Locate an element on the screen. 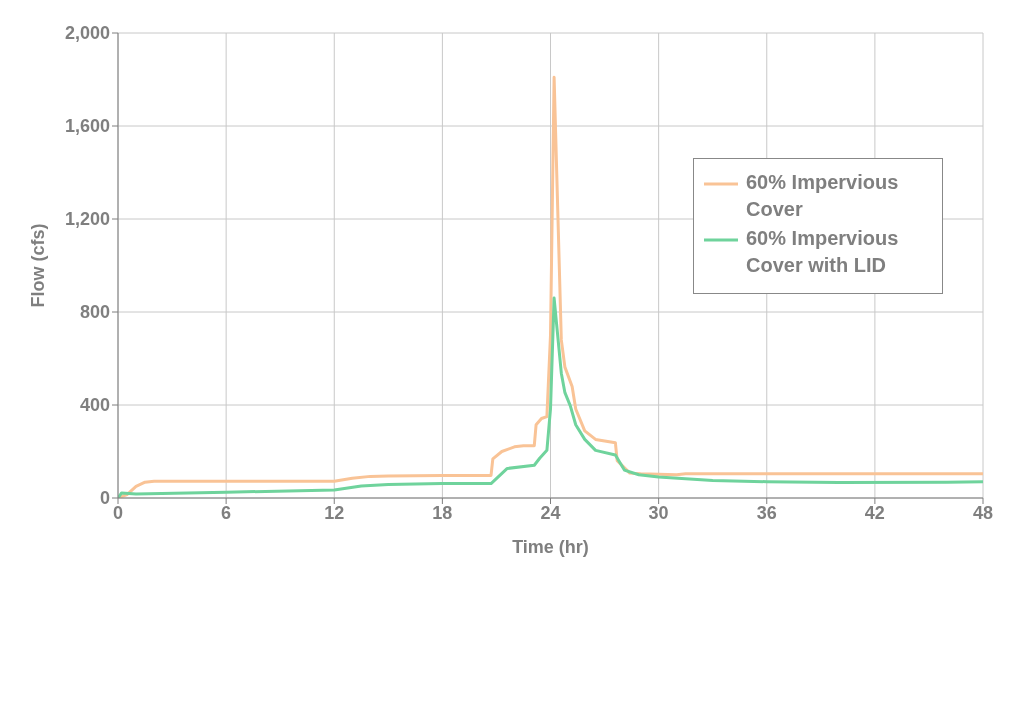 The image size is (1011, 712). y-tick-label: 0 is located at coordinates (104, 498).